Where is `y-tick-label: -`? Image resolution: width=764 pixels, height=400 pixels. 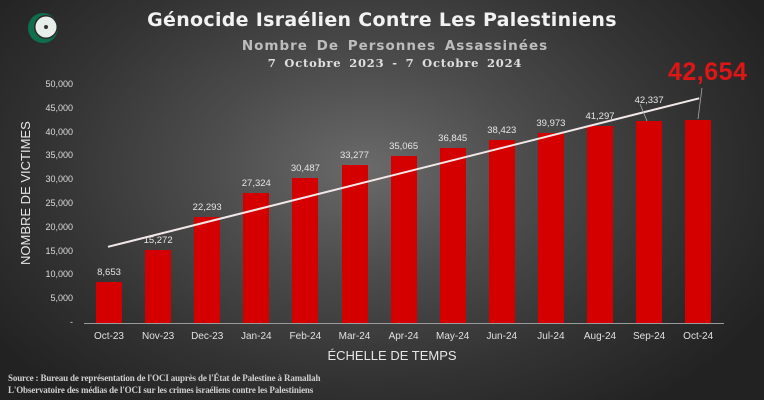 y-tick-label: - is located at coordinates (71, 322).